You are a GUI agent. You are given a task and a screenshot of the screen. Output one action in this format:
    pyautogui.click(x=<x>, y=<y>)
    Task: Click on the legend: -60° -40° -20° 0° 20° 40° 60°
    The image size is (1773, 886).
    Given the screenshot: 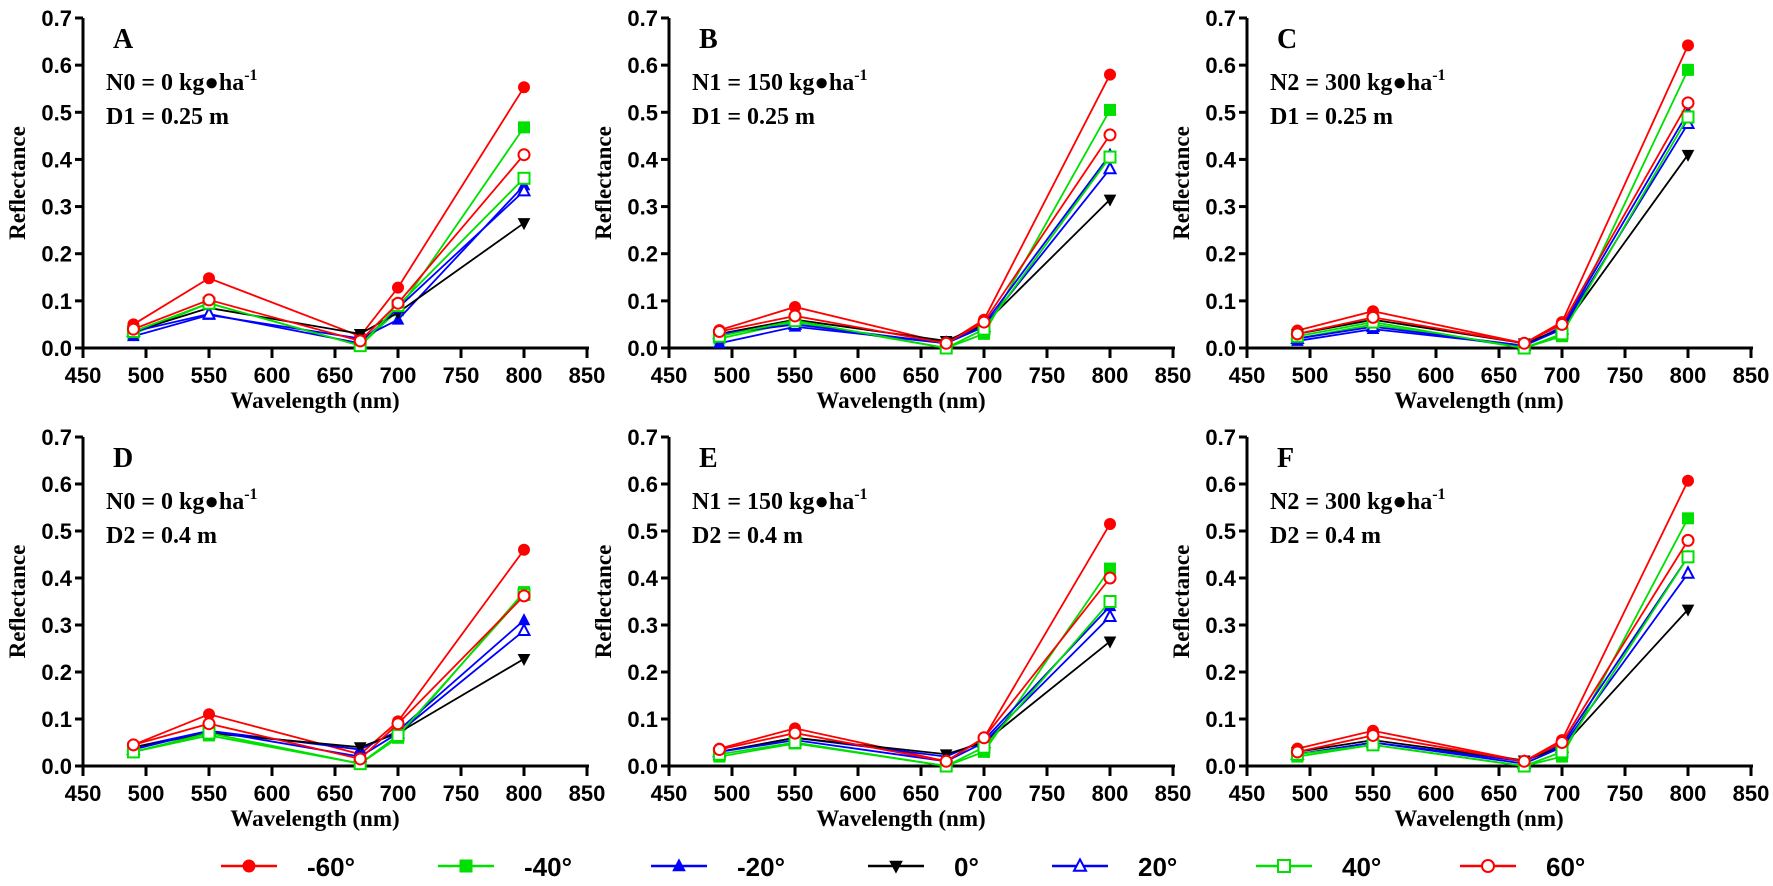 What is the action you would take?
    pyautogui.click(x=903, y=867)
    